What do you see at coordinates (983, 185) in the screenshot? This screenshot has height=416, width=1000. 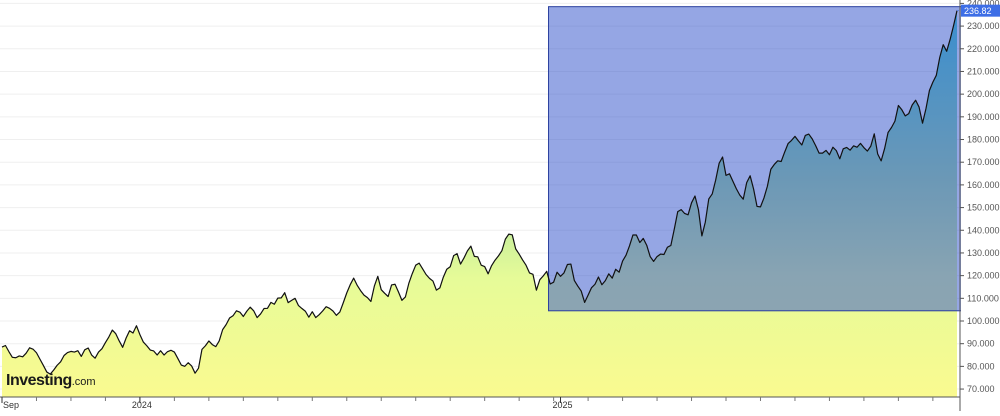 I see `y-tick-label: 160.000` at bounding box center [983, 185].